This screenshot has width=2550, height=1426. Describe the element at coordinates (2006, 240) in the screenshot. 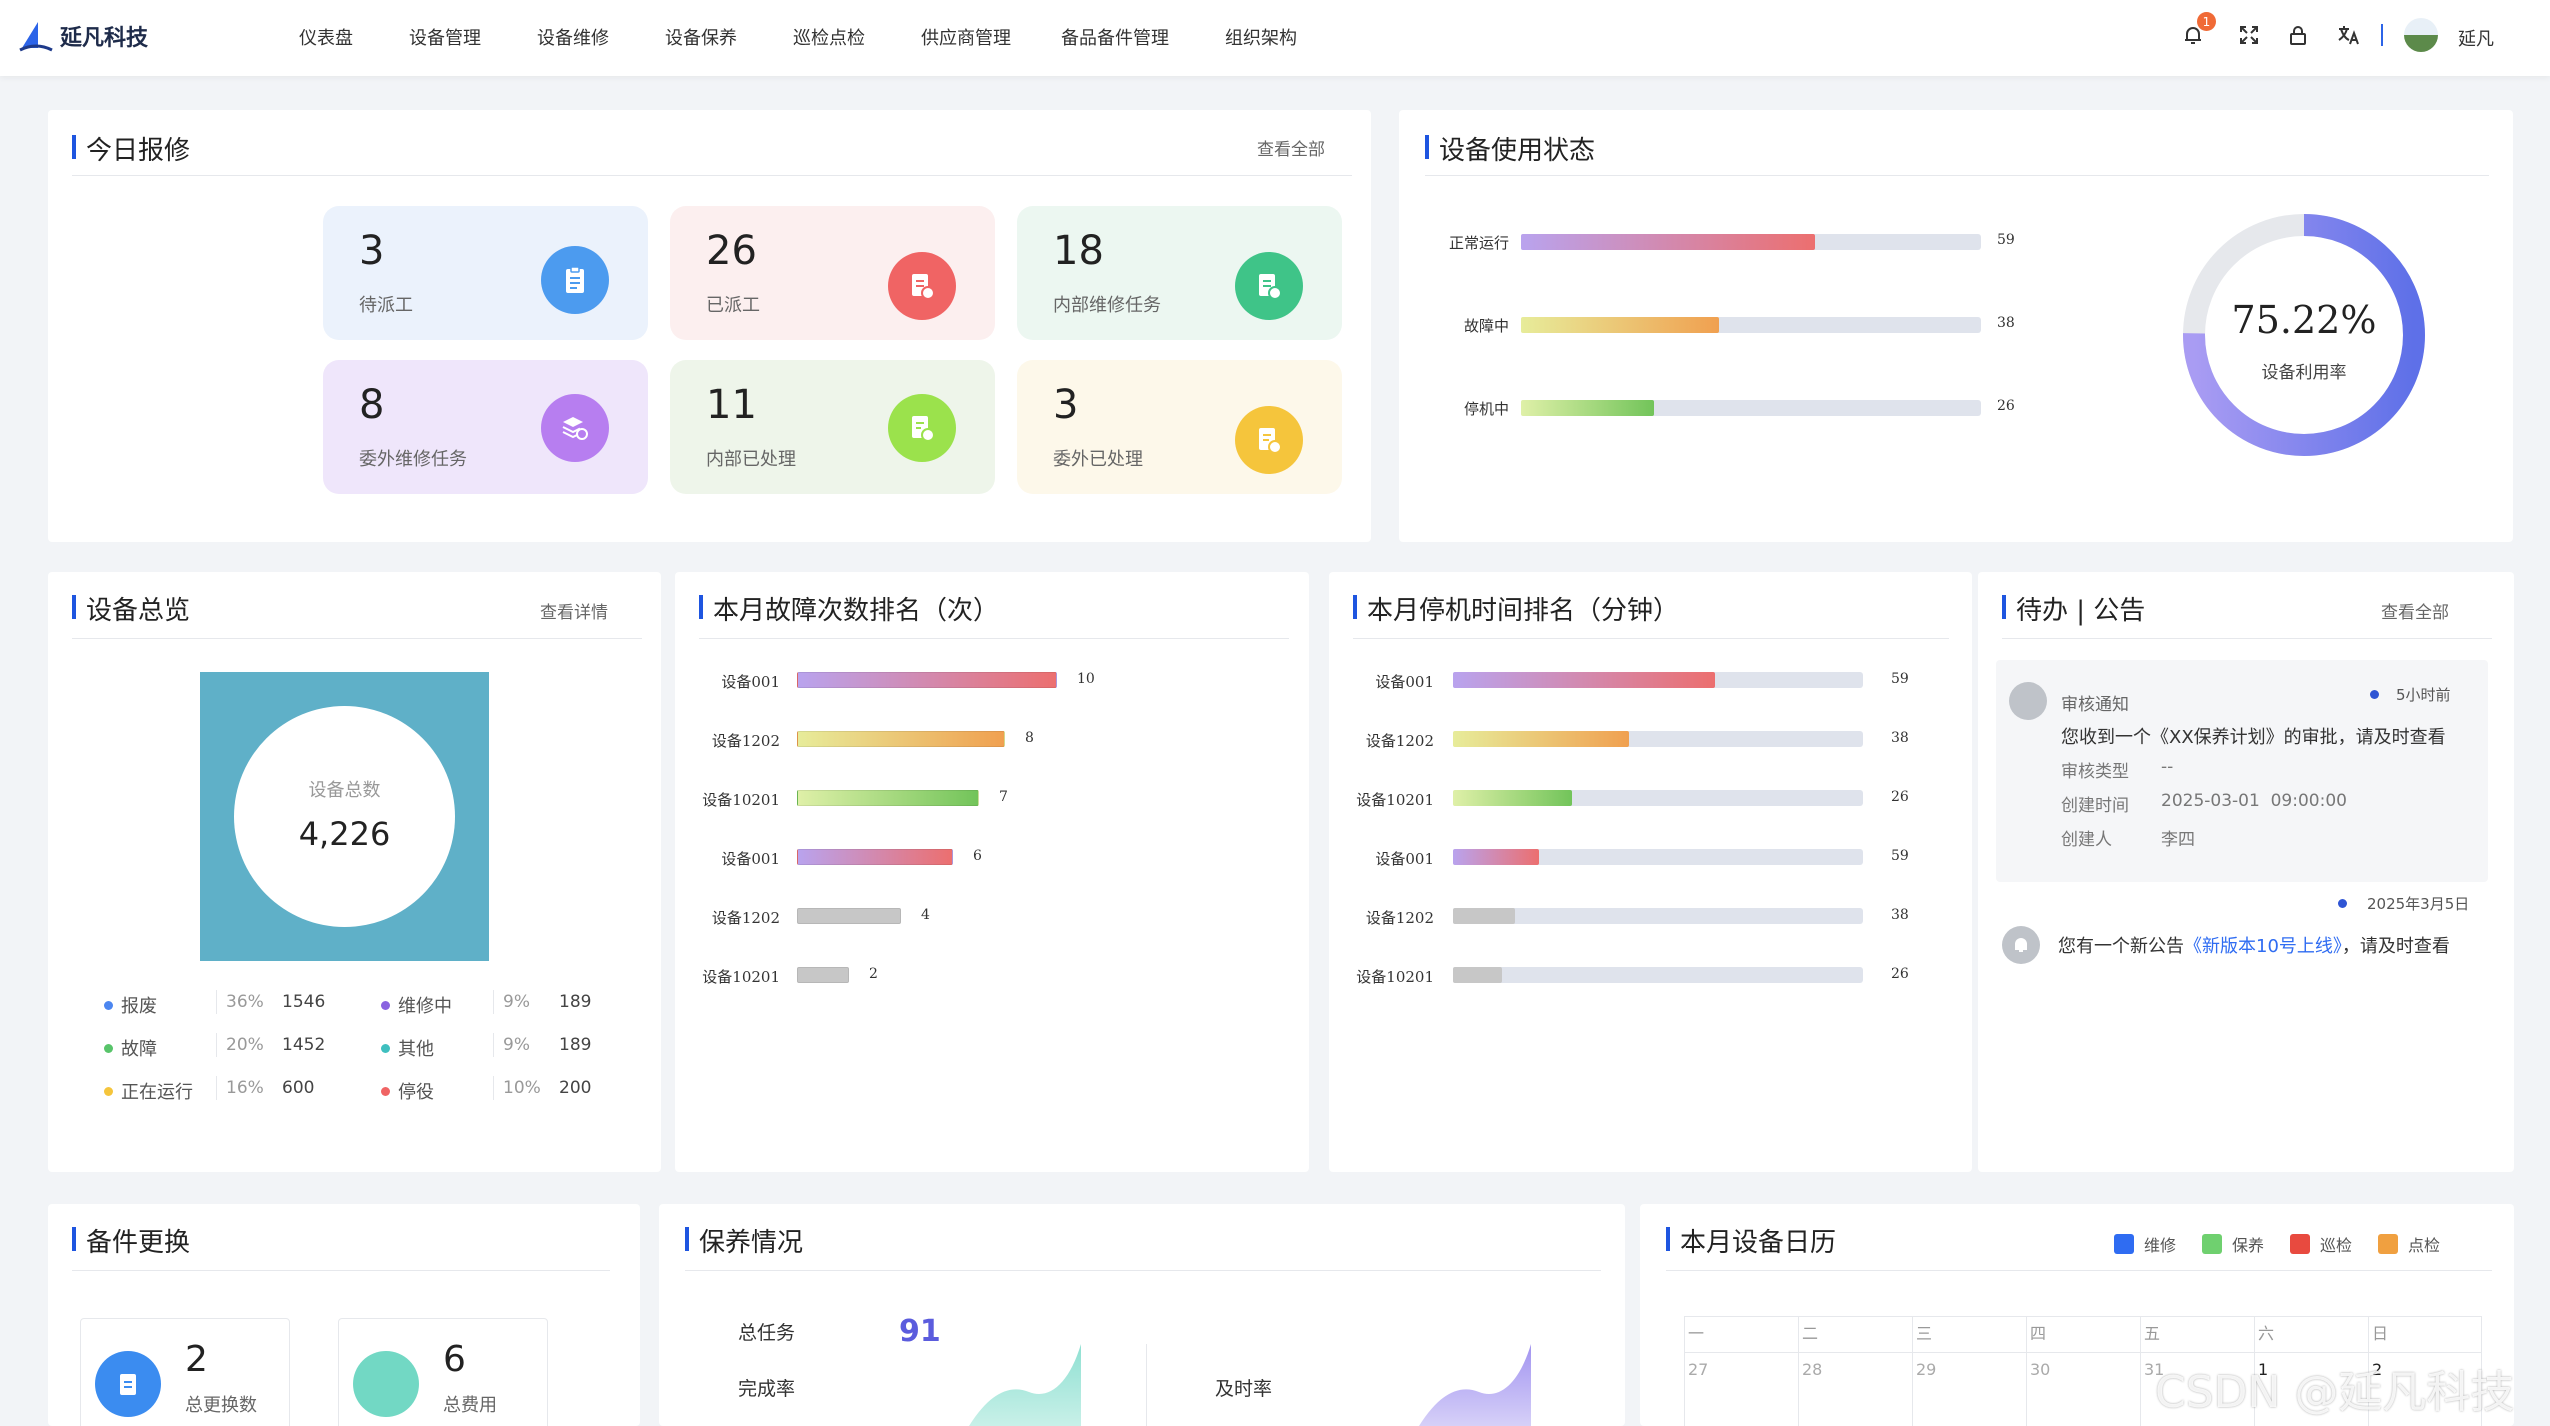

I see `usage-row-value: 59` at that location.